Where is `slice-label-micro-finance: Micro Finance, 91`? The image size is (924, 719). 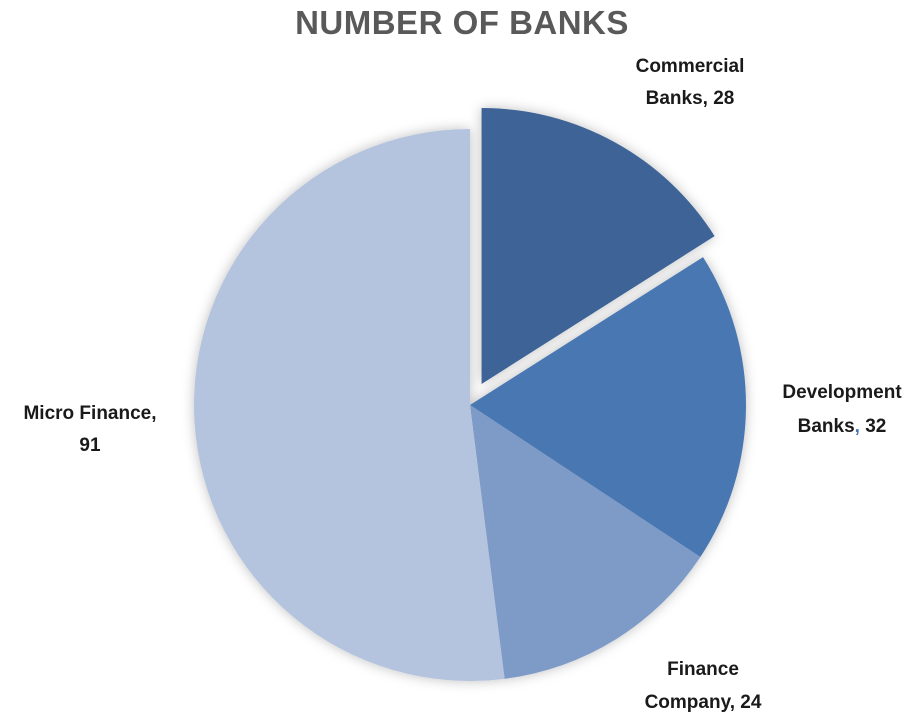 slice-label-micro-finance: Micro Finance, 91 is located at coordinates (89, 429).